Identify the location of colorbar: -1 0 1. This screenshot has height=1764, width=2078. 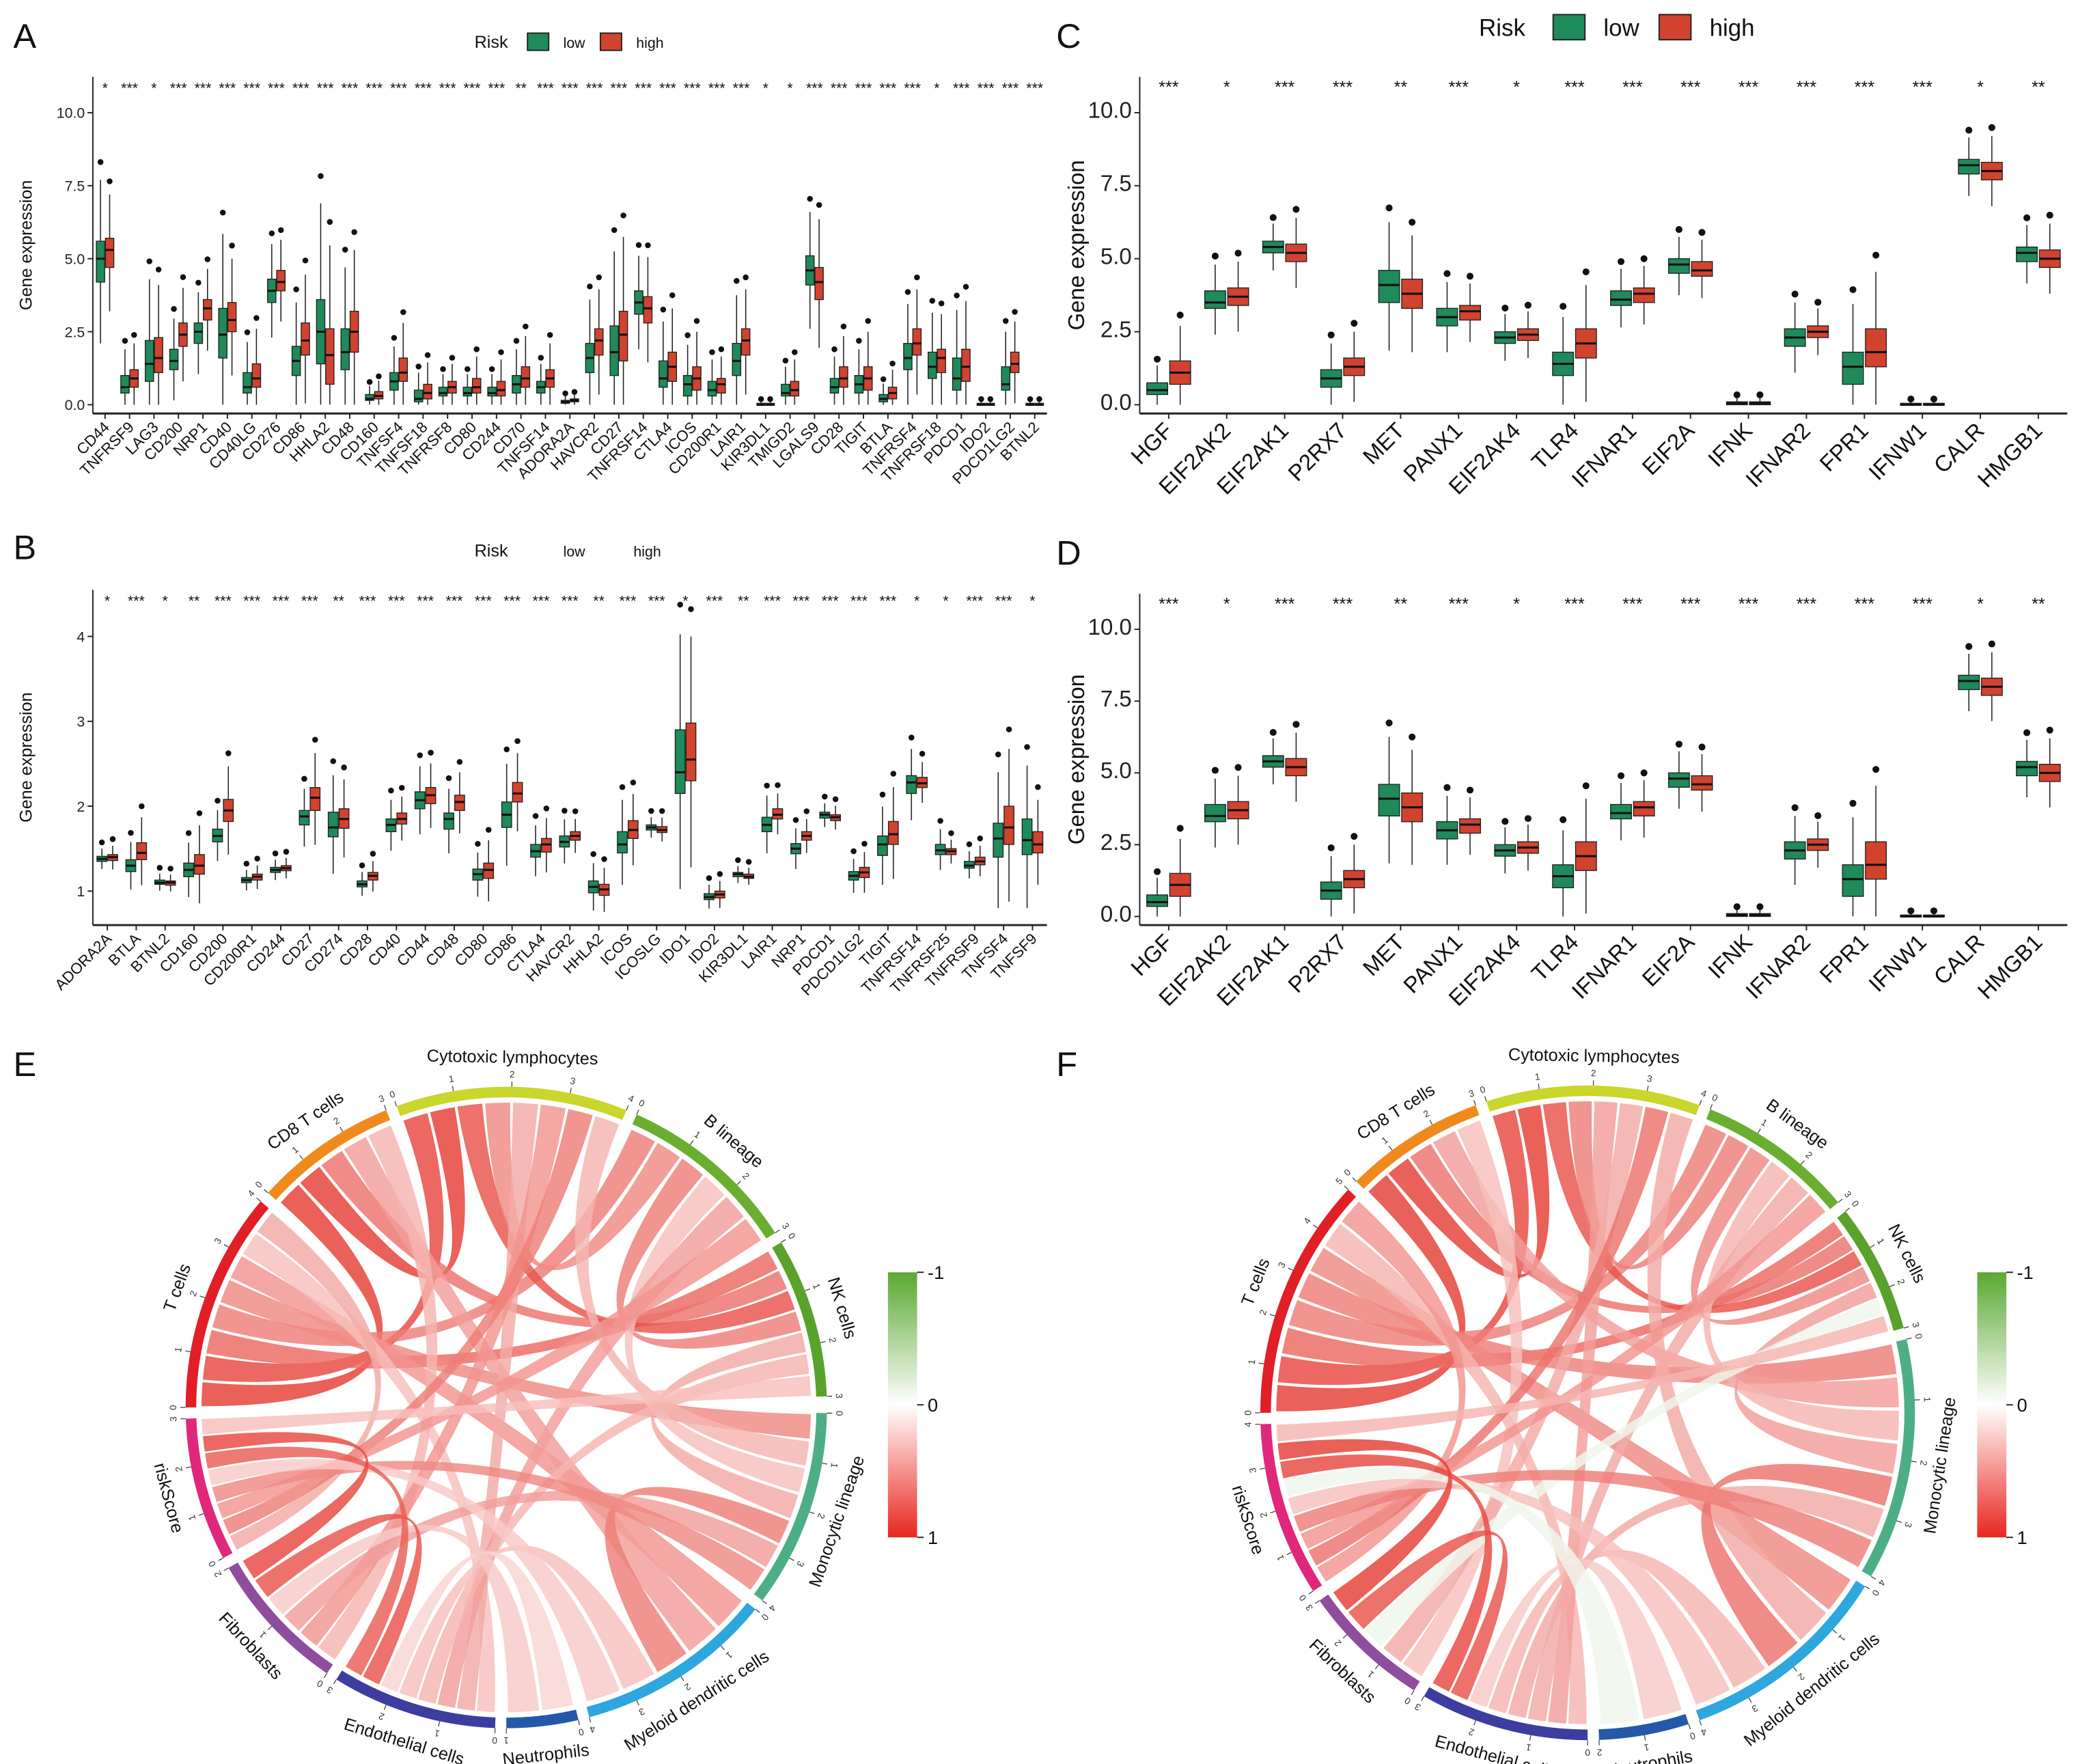
(2006, 1405).